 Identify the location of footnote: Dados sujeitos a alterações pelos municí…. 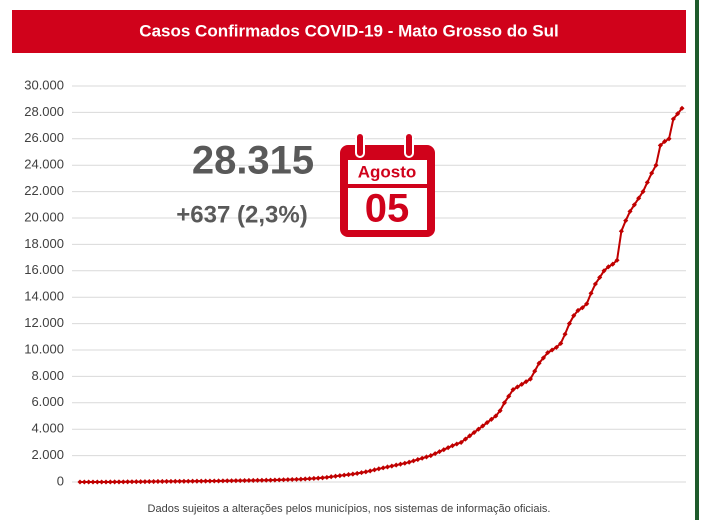
(349, 509).